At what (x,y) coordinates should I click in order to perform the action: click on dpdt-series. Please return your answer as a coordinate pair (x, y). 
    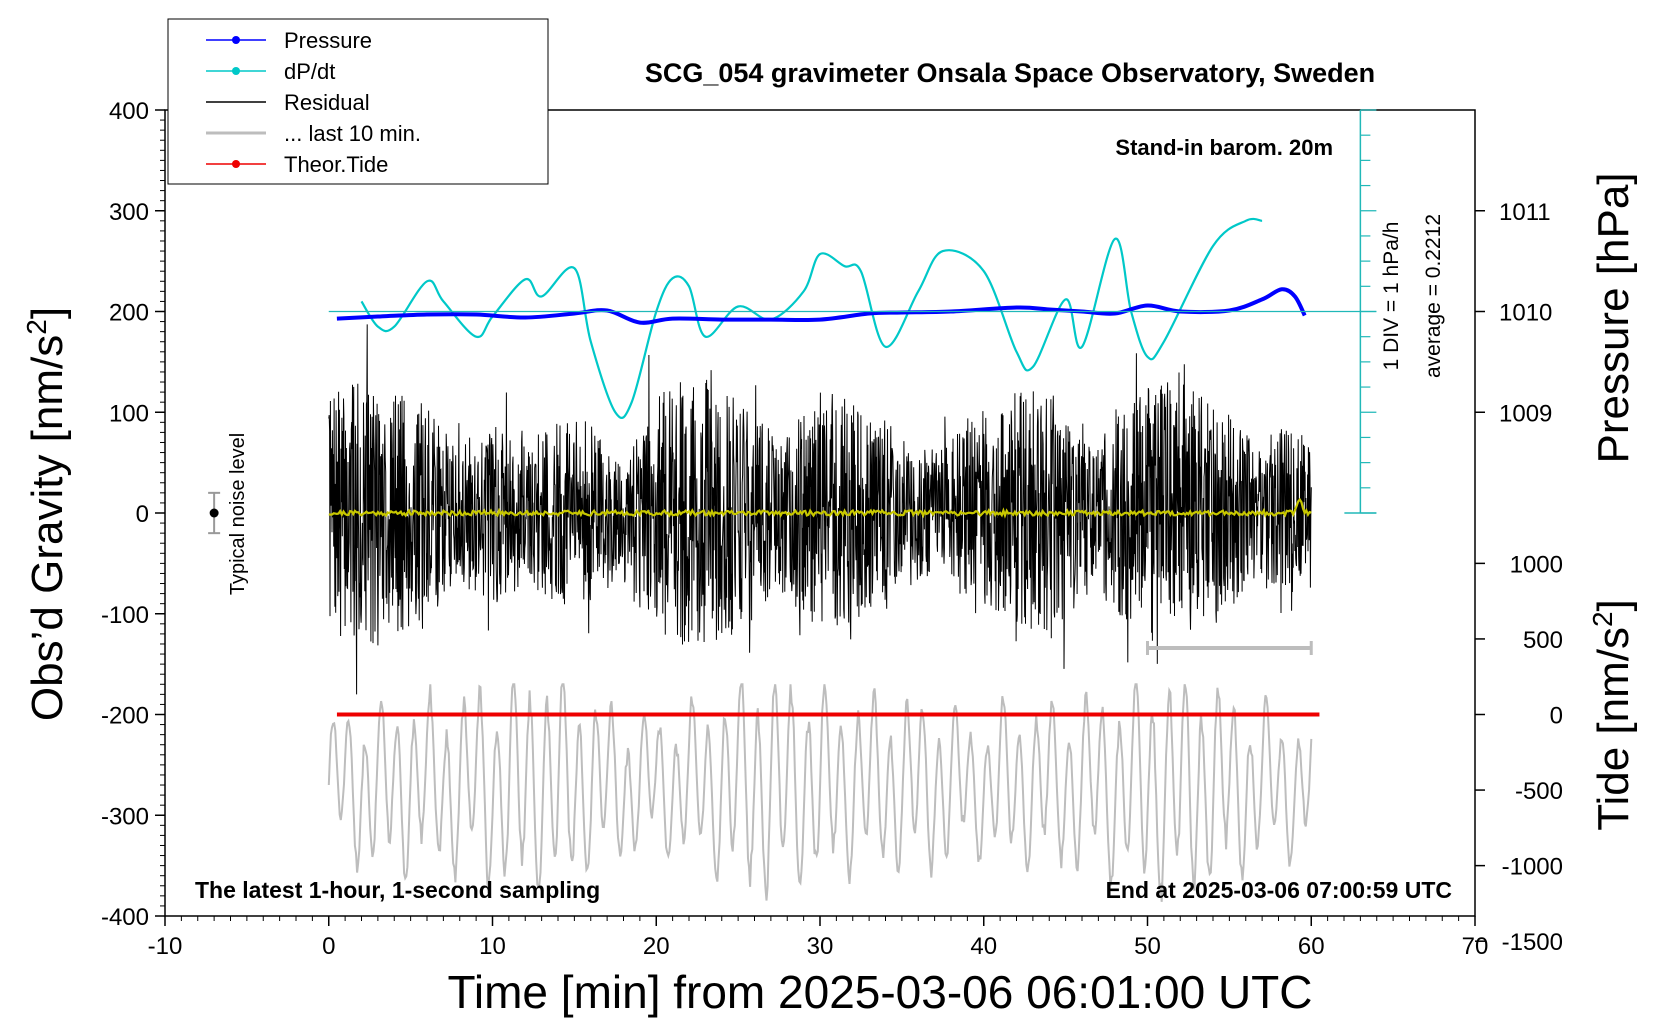
    Looking at the image, I should click on (811, 318).